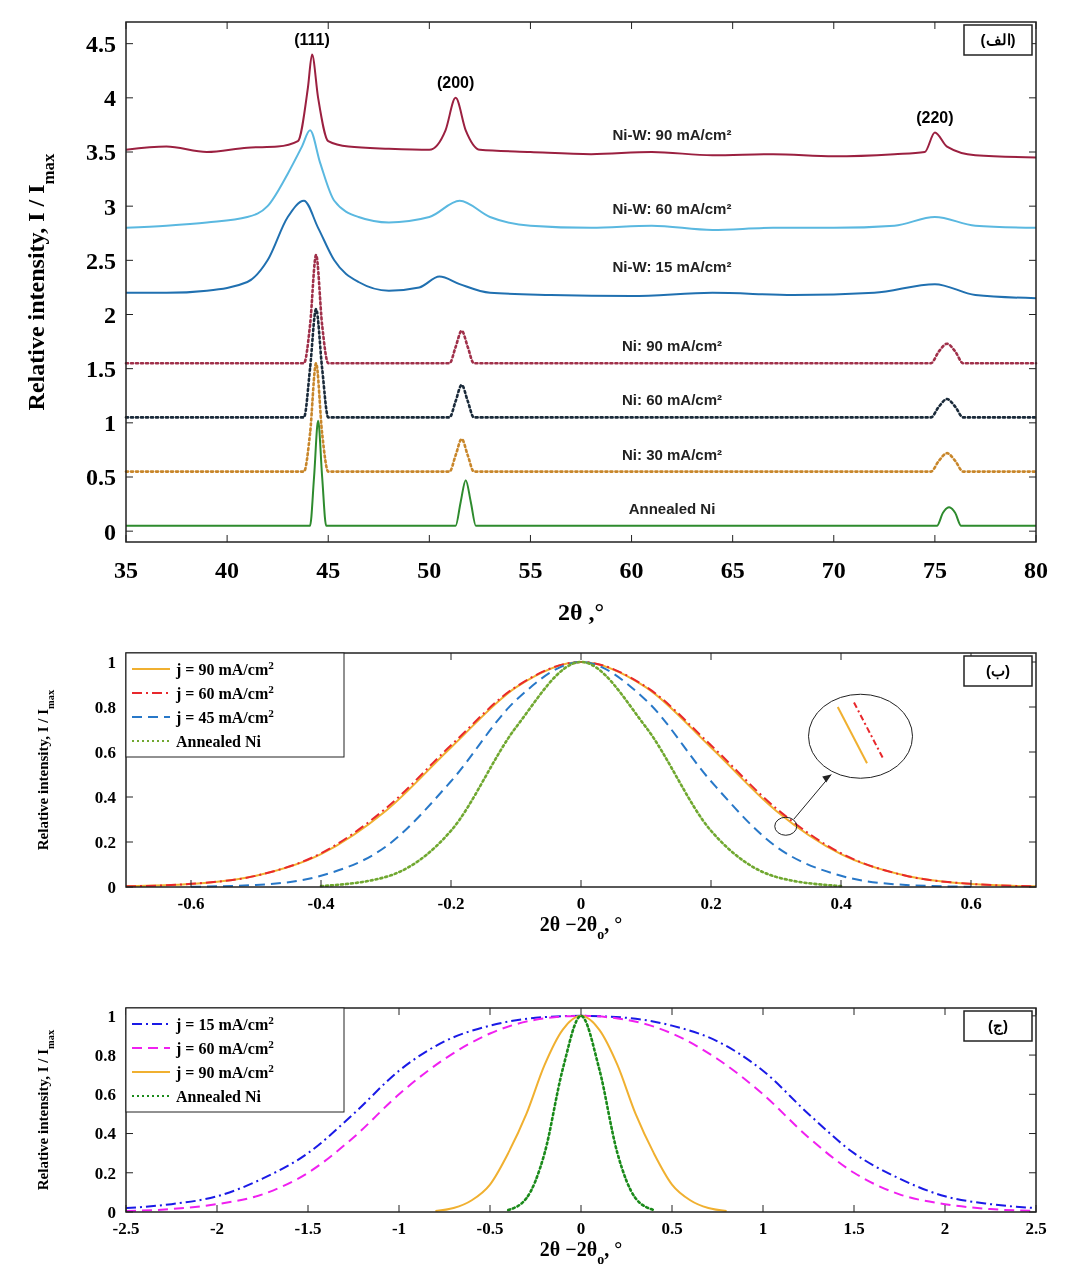 This screenshot has height=1284, width=1067. What do you see at coordinates (101, 369) in the screenshot?
I see `y-tick-label: 1.5` at bounding box center [101, 369].